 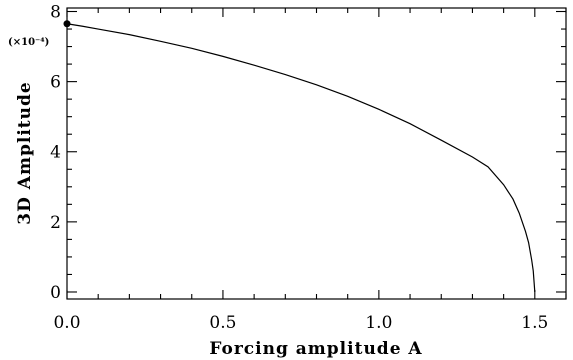 What do you see at coordinates (55, 153) in the screenshot?
I see `y-tick-label: 4` at bounding box center [55, 153].